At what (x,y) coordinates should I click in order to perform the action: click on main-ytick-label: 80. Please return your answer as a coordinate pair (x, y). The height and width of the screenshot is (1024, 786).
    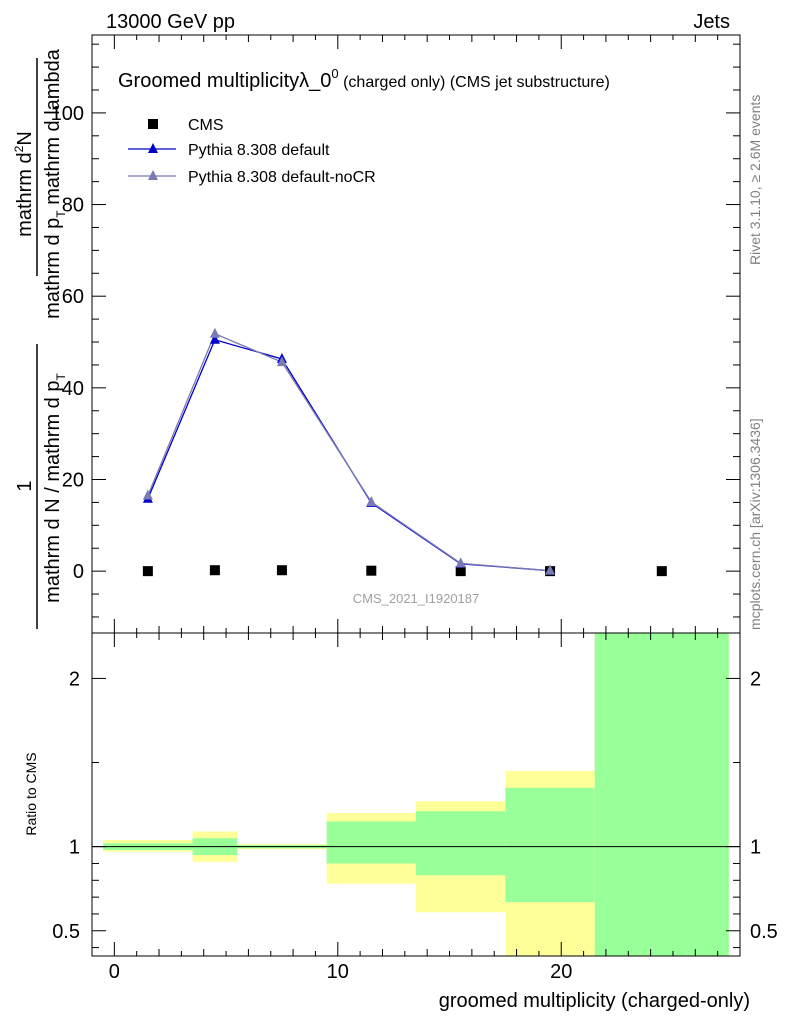
    Looking at the image, I should click on (73, 206).